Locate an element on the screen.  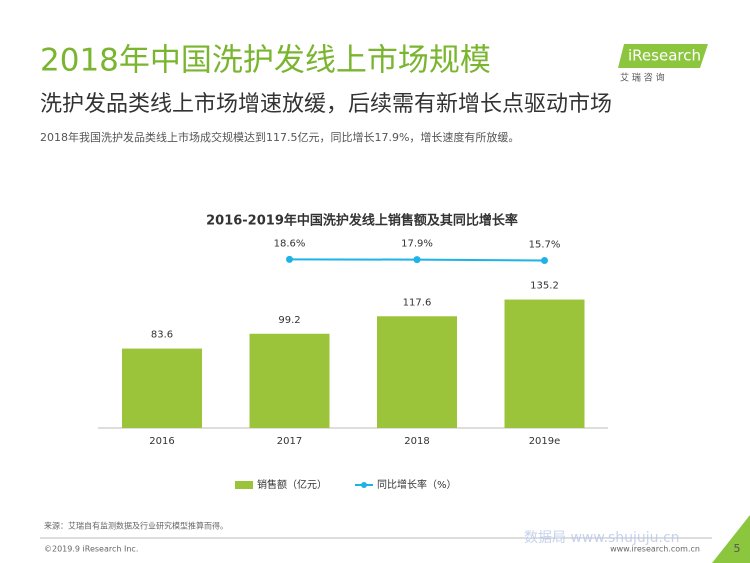
logo-sub: 艾 瑞 咨 询 is located at coordinates (642, 78).